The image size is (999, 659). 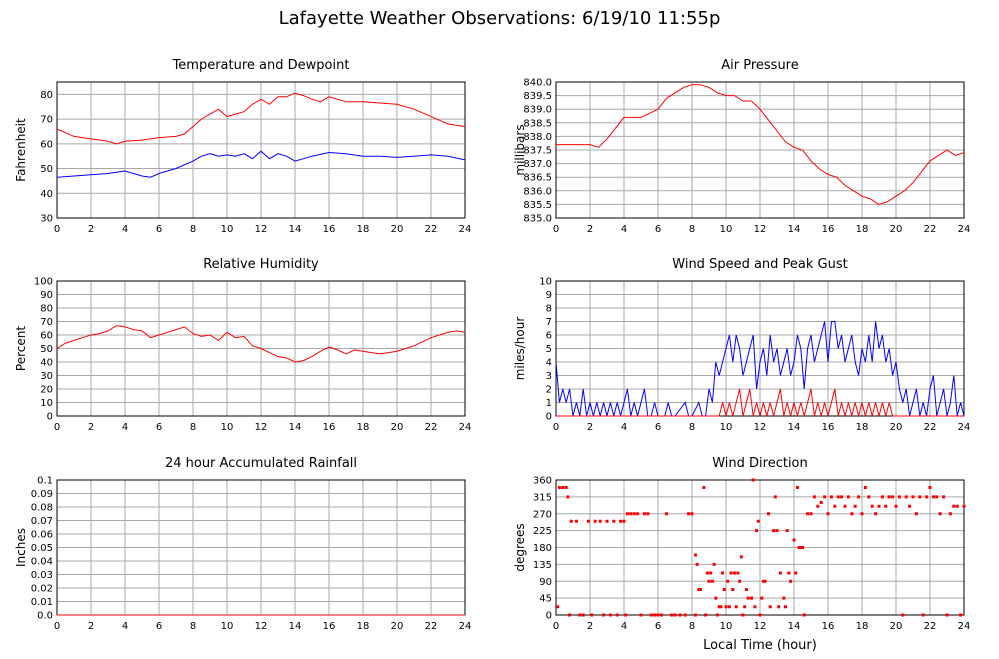 What do you see at coordinates (537, 110) in the screenshot?
I see `y-tick-label: 839.0` at bounding box center [537, 110].